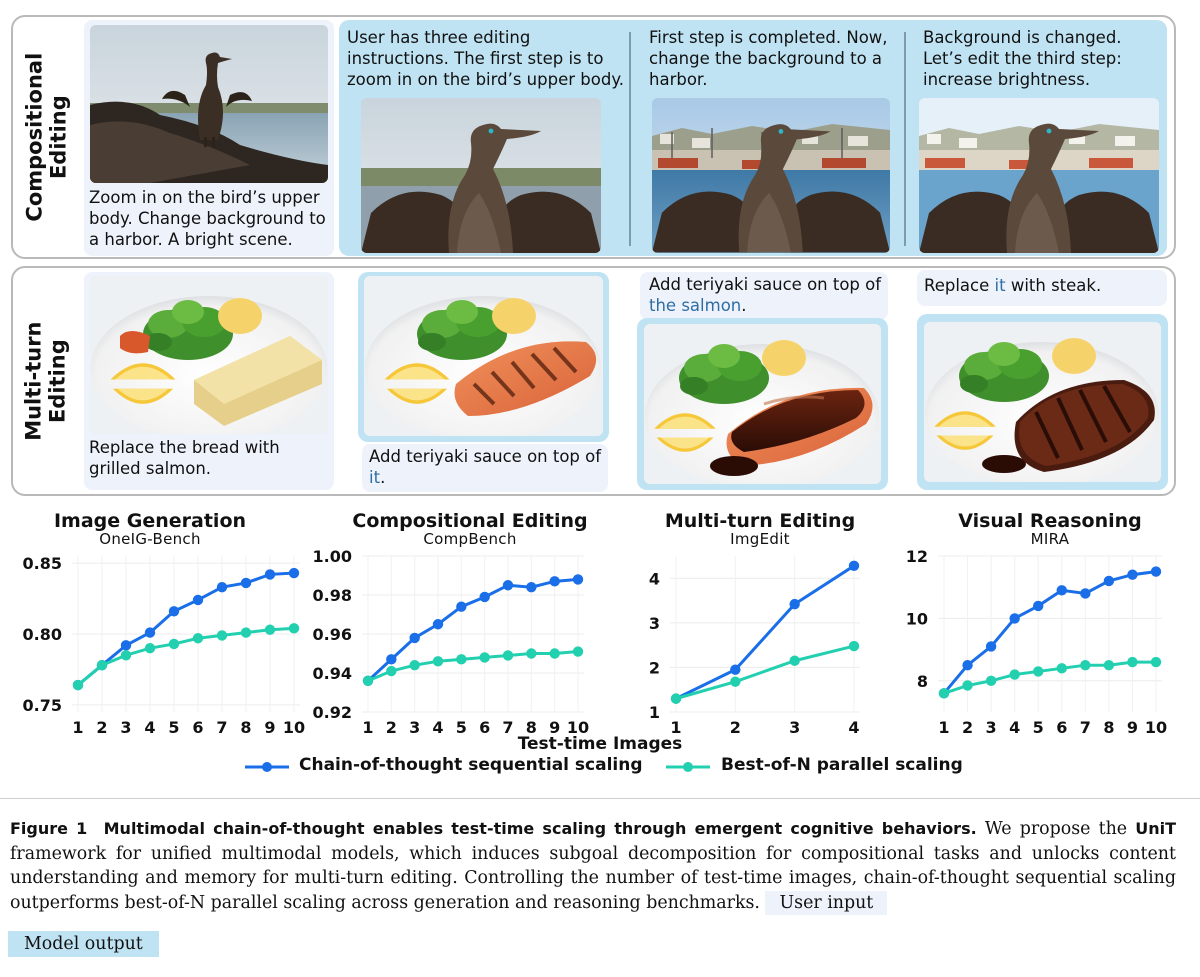 The image size is (1200, 977). What do you see at coordinates (209, 355) in the screenshot?
I see `original-dish-image` at bounding box center [209, 355].